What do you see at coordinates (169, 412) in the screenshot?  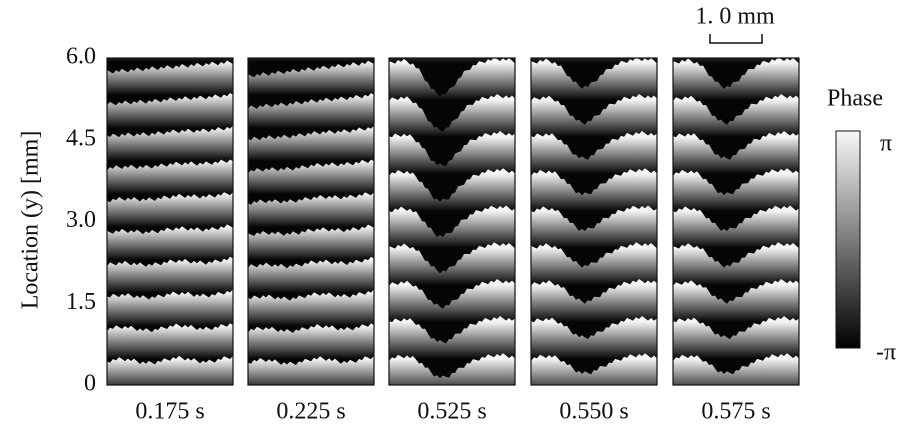 I see `panel-label: 0.175 s` at bounding box center [169, 412].